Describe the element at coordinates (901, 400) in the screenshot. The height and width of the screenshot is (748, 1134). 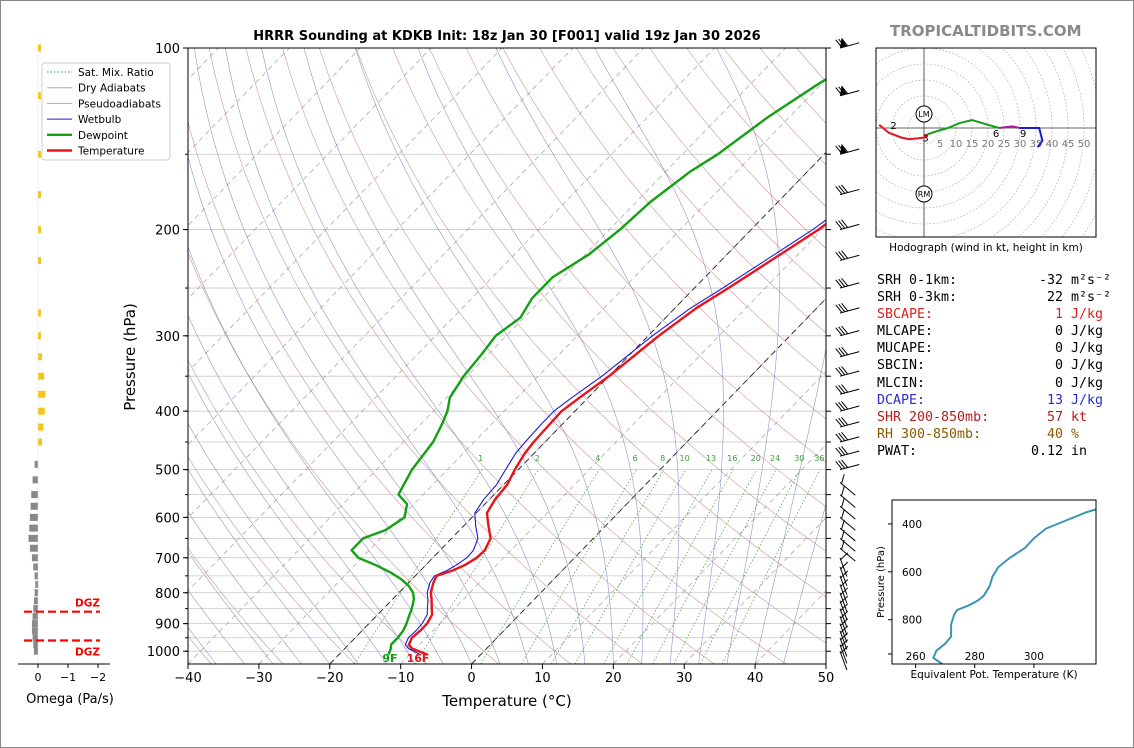
I see `parameter-label: DCAPE:` at that location.